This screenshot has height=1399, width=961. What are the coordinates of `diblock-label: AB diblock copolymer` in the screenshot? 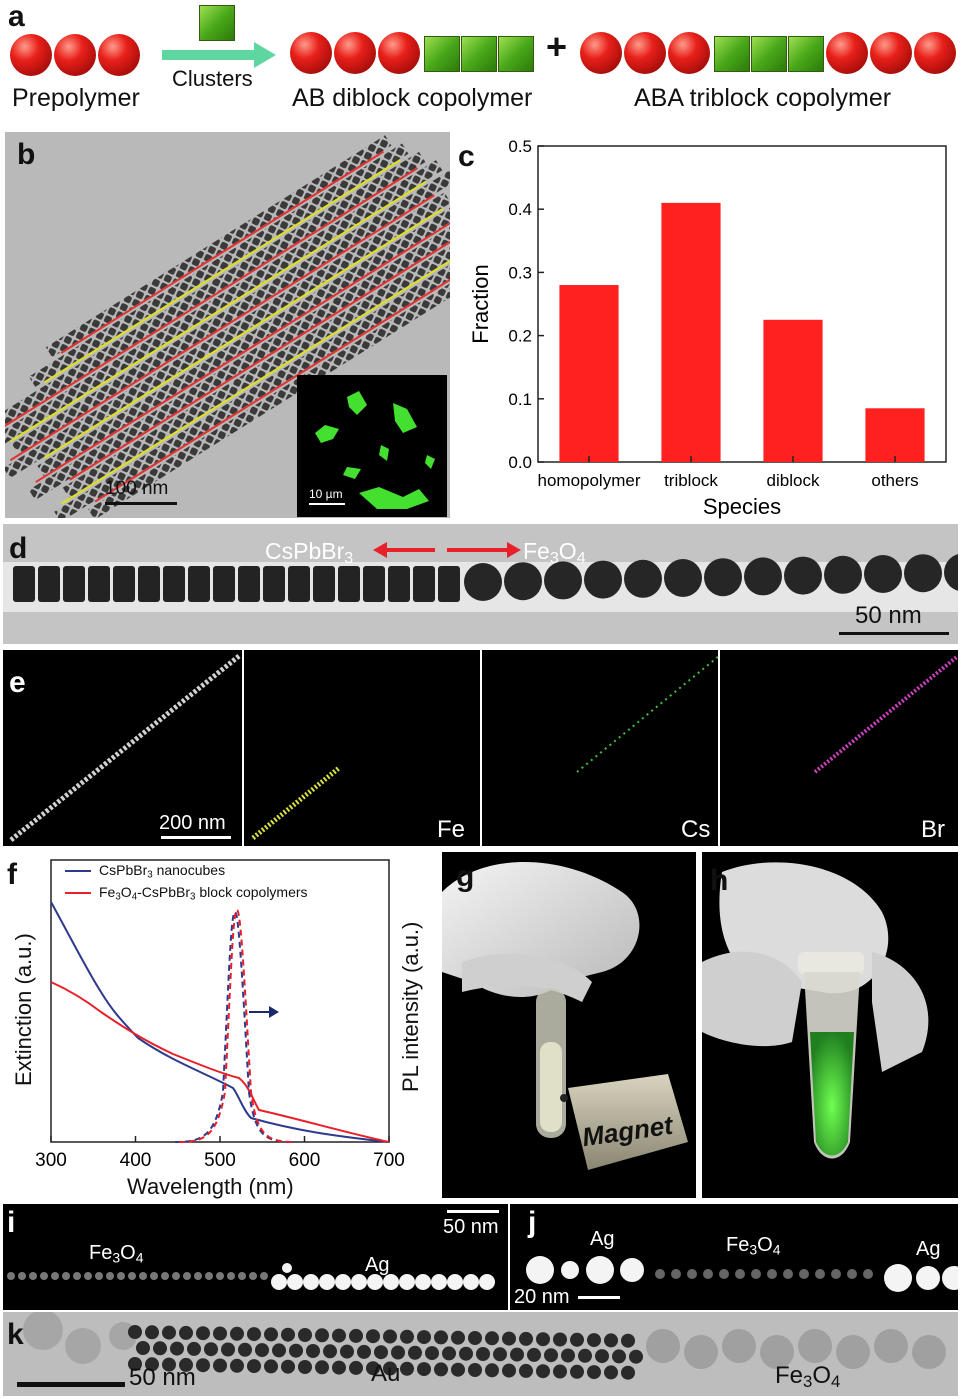 It's located at (412, 98).